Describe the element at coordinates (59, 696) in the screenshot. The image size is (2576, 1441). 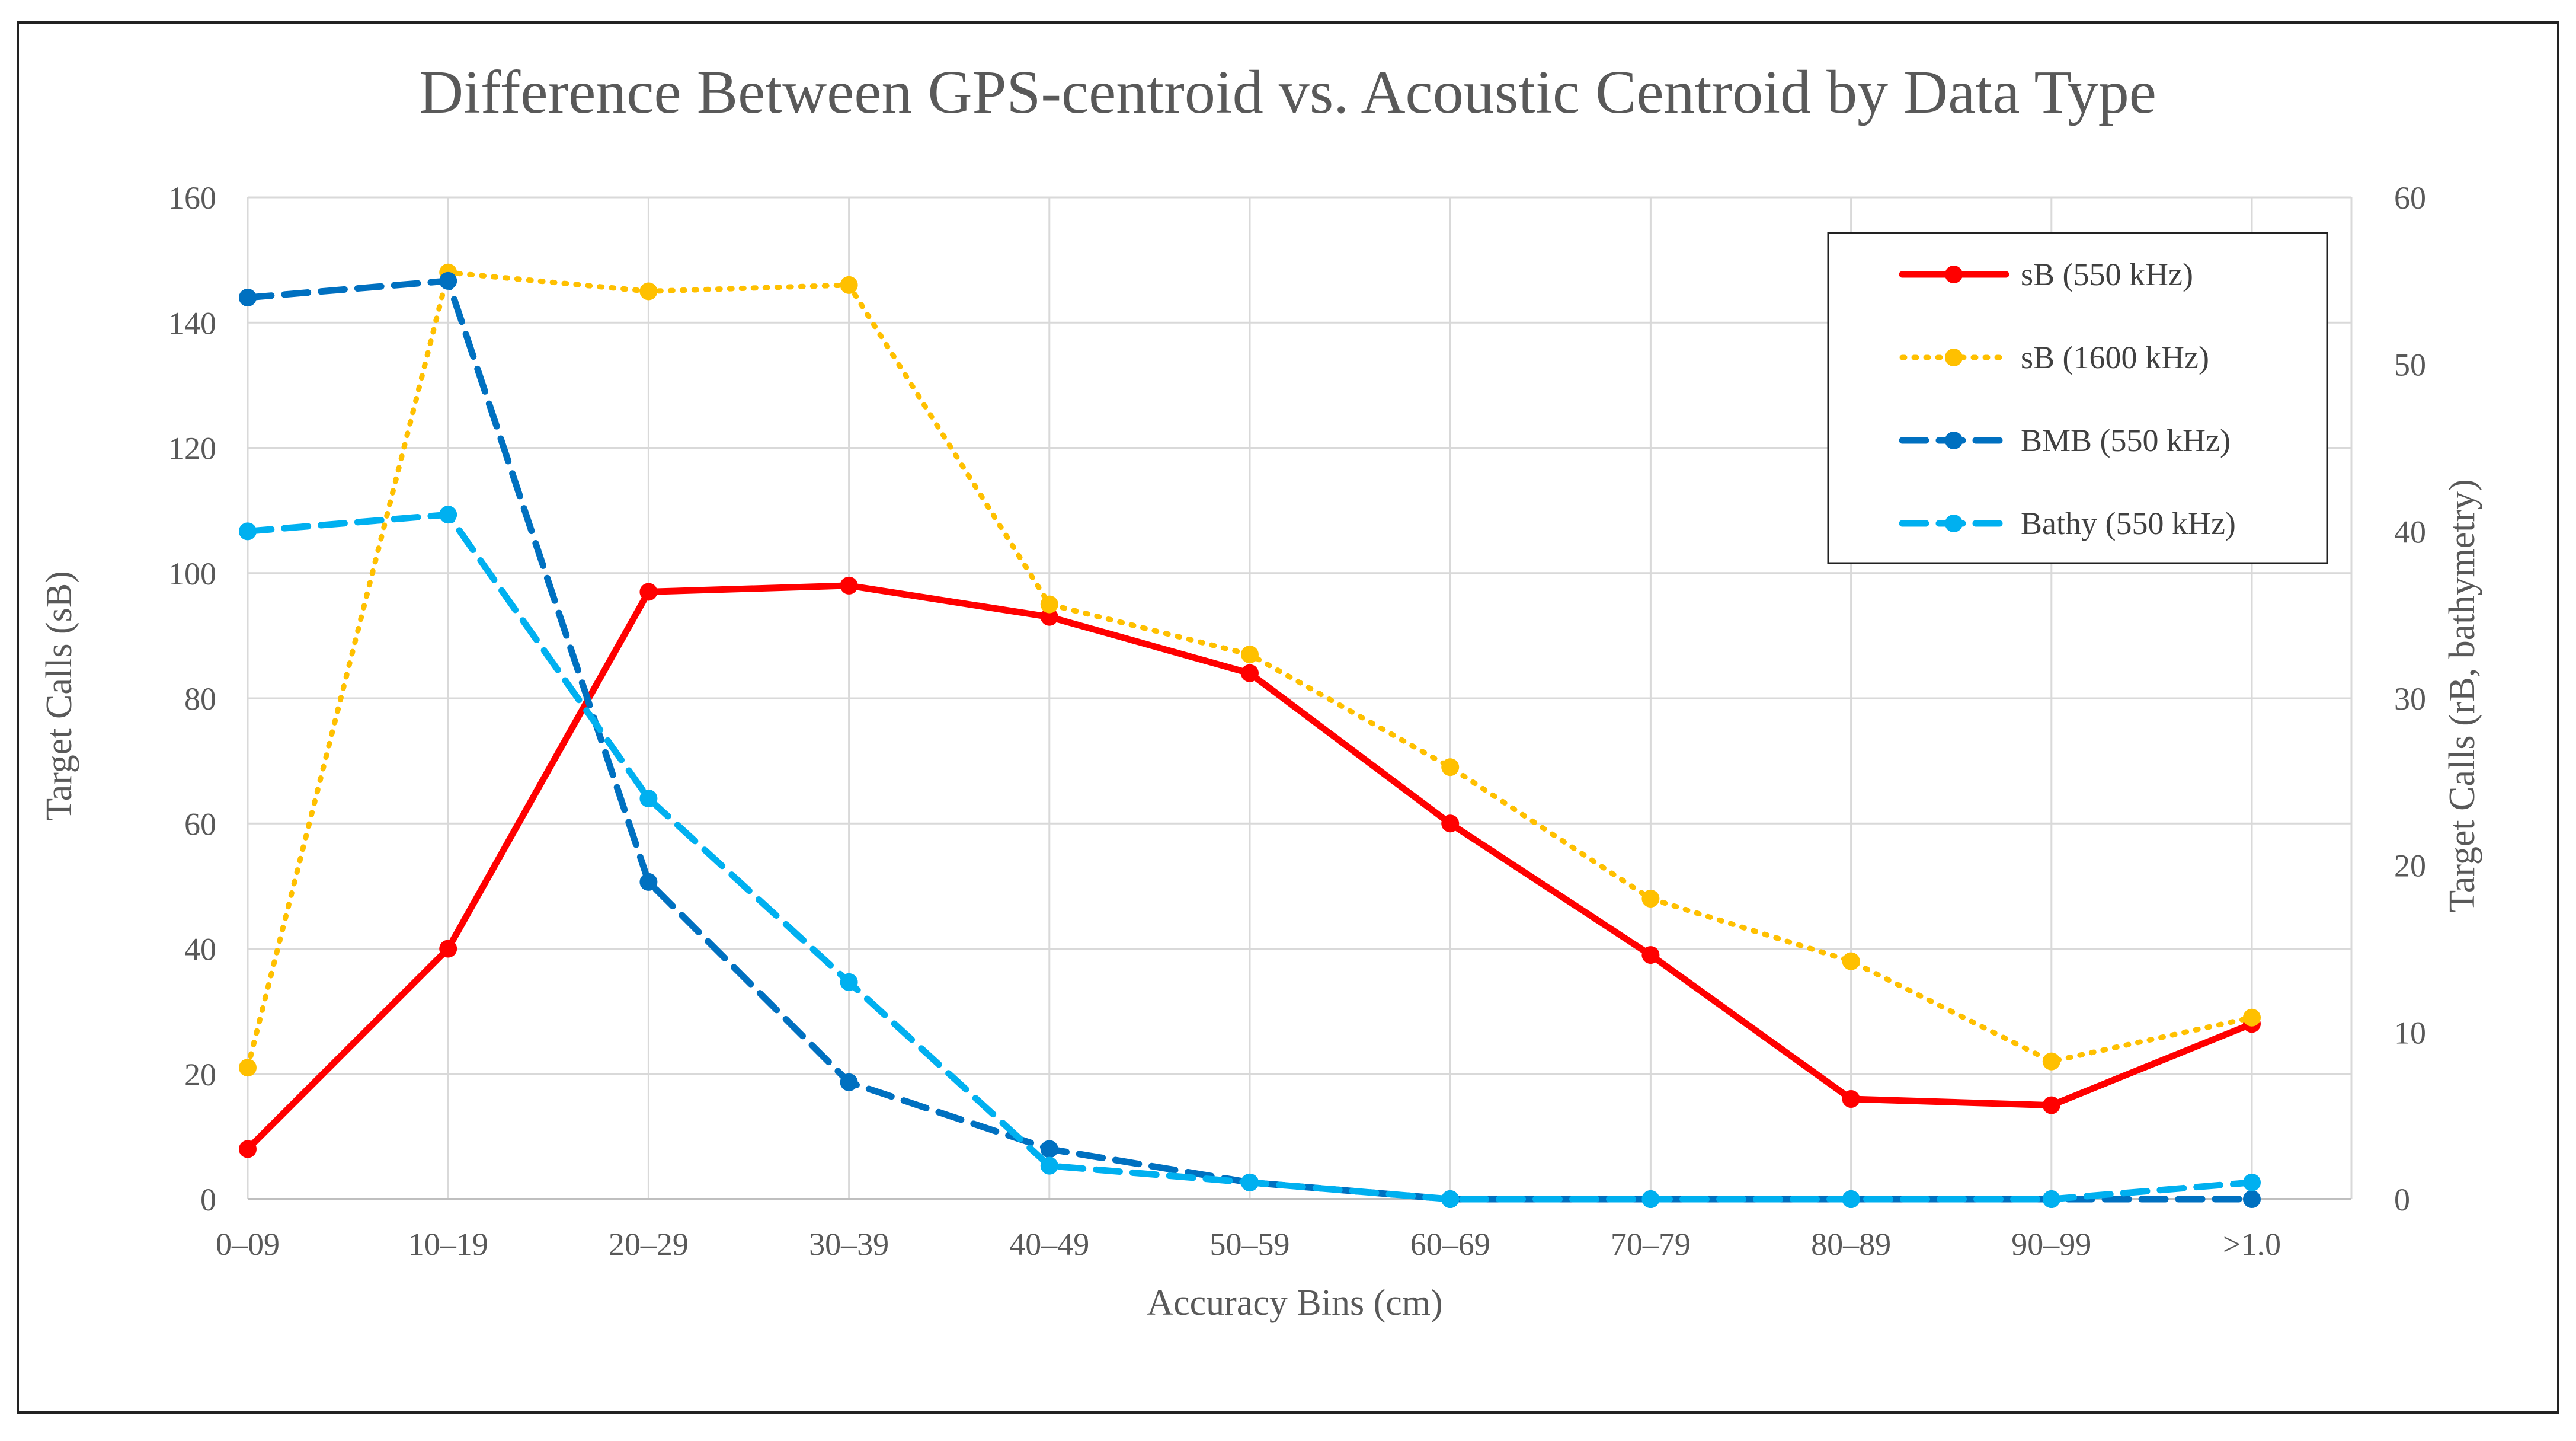
I see `y-axis-left-label: Target Calls (sB)` at that location.